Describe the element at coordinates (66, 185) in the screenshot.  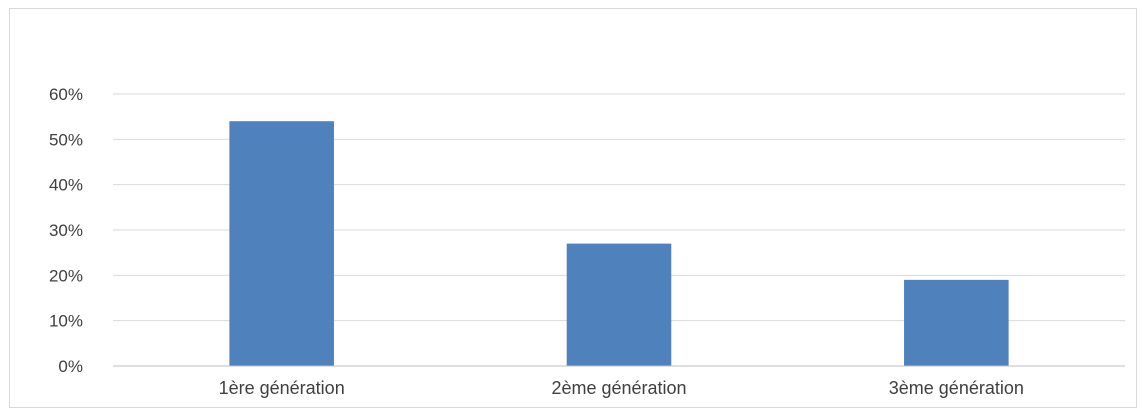
I see `y-tick-label: 40%` at that location.